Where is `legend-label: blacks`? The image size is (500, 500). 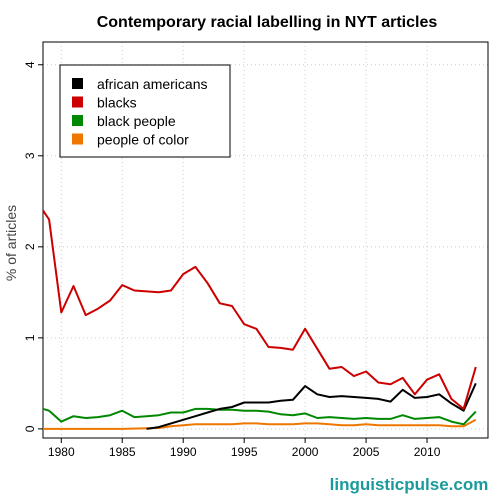
legend-label: blacks is located at coordinates (117, 103).